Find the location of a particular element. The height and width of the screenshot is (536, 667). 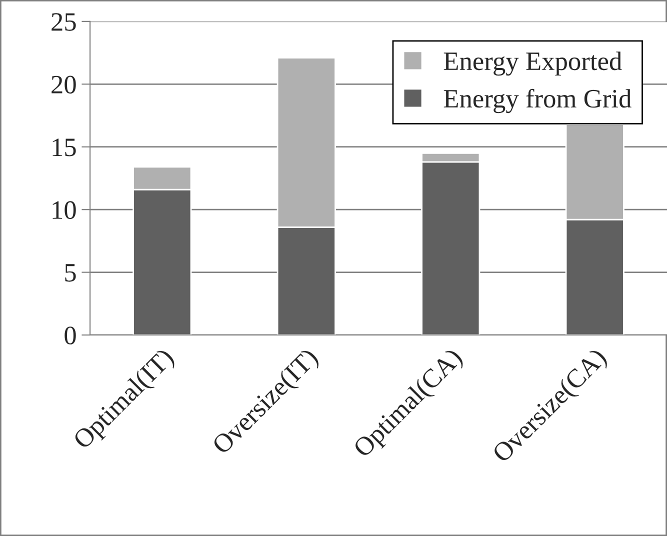

y-tick-label: 15 is located at coordinates (64, 147).